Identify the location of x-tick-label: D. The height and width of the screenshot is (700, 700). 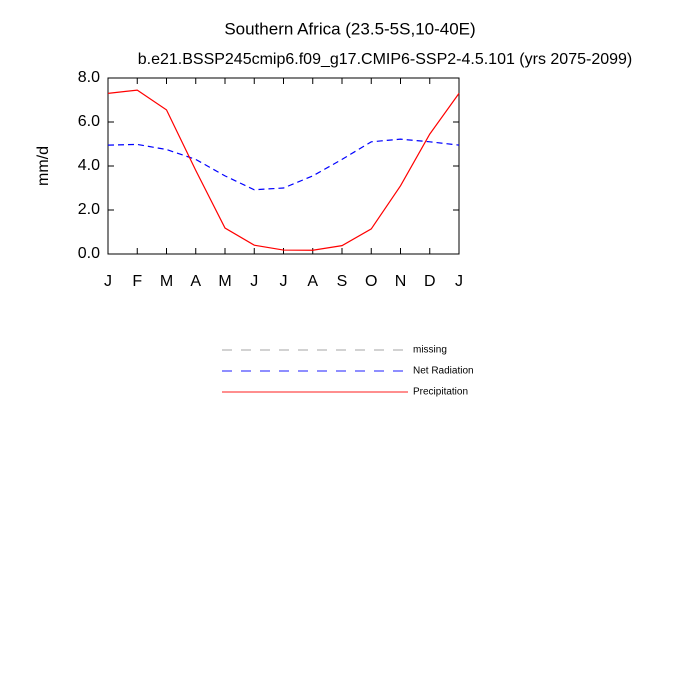
(430, 281).